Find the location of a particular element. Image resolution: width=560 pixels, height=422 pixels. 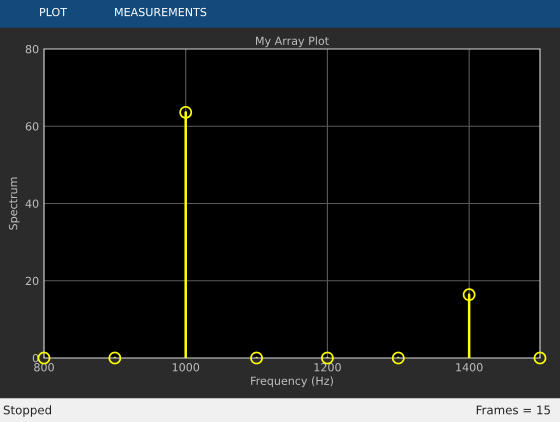

x-tick-label: 1200 is located at coordinates (327, 367).